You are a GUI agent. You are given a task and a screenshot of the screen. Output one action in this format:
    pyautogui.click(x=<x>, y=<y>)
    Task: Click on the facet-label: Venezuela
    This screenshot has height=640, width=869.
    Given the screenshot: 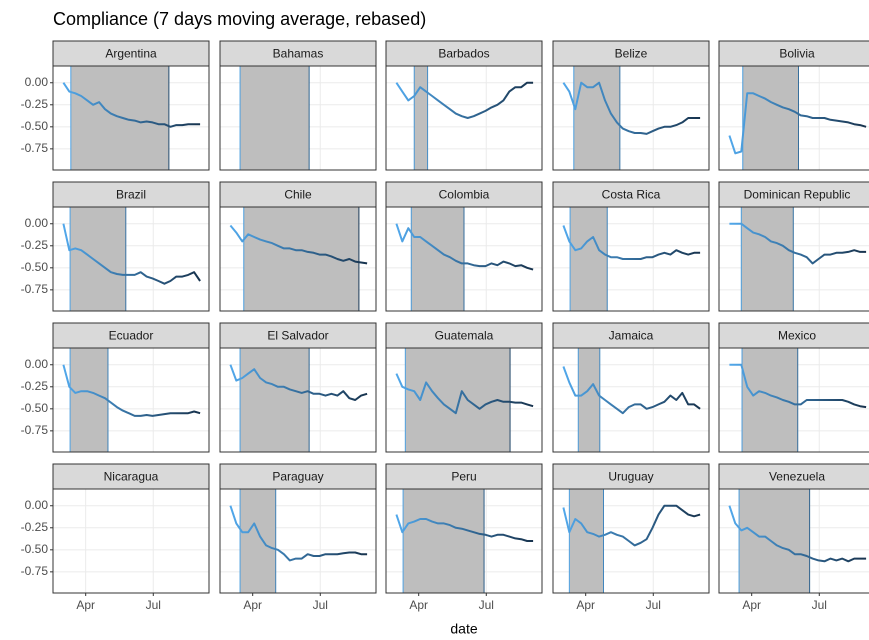 What is the action you would take?
    pyautogui.click(x=797, y=477)
    